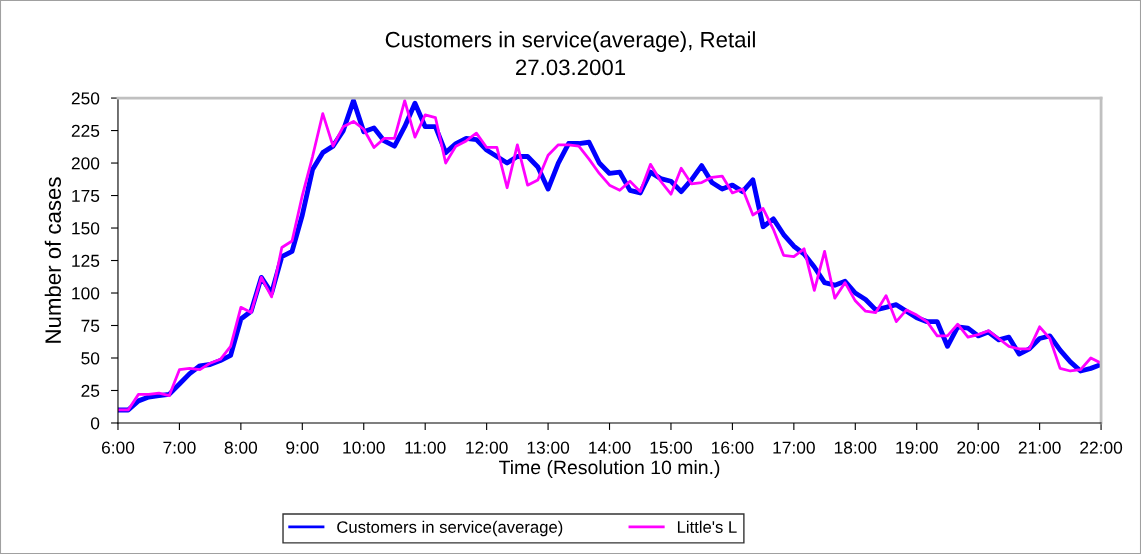 The image size is (1141, 554). What do you see at coordinates (548, 447) in the screenshot?
I see `x-tick-label: 13:00` at bounding box center [548, 447].